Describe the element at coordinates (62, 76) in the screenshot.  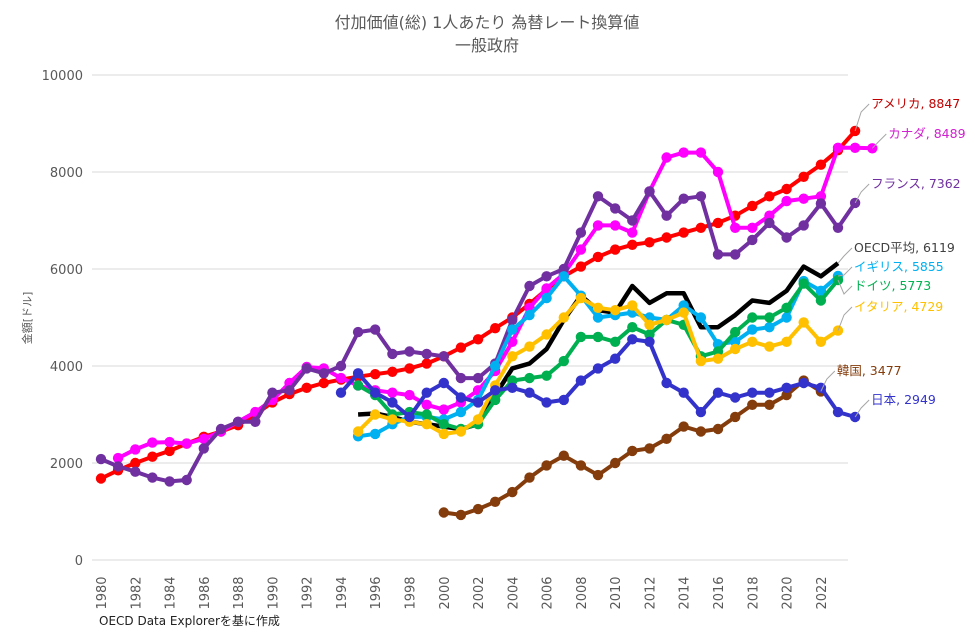
I see `y-tick-label: 10000` at that location.